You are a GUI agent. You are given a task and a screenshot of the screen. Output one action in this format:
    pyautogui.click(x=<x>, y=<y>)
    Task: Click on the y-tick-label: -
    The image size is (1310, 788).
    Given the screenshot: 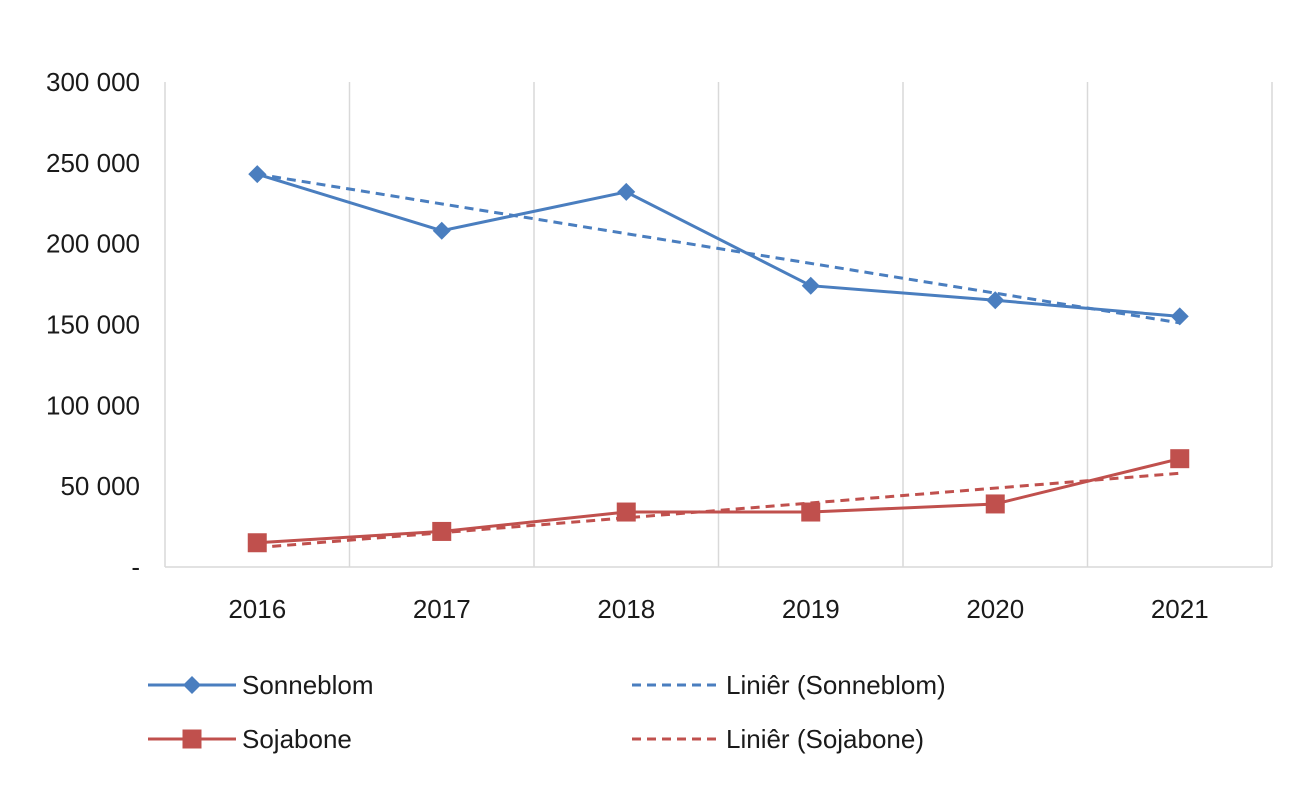 What is the action you would take?
    pyautogui.click(x=135, y=567)
    